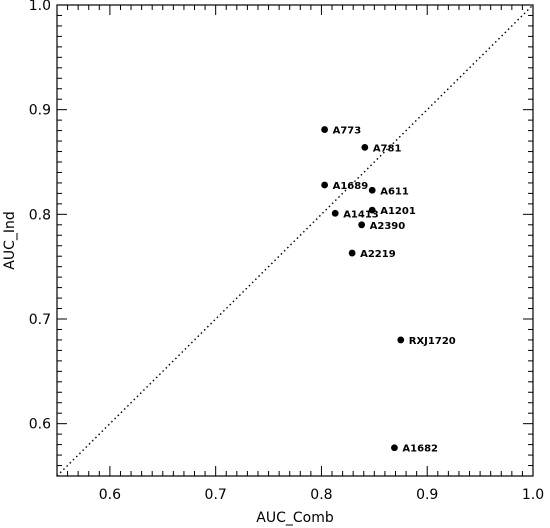 The width and height of the screenshot is (550, 528). I want to click on data-point-label: A1689, so click(351, 186).